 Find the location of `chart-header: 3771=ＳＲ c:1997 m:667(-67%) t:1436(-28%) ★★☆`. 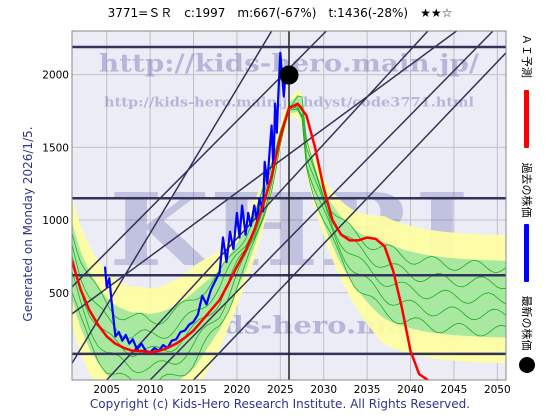

chart-header: 3771=ＳＲ c:1997 m:667(-67%) t:1436(-28%) ★★☆ is located at coordinates (280, 12).